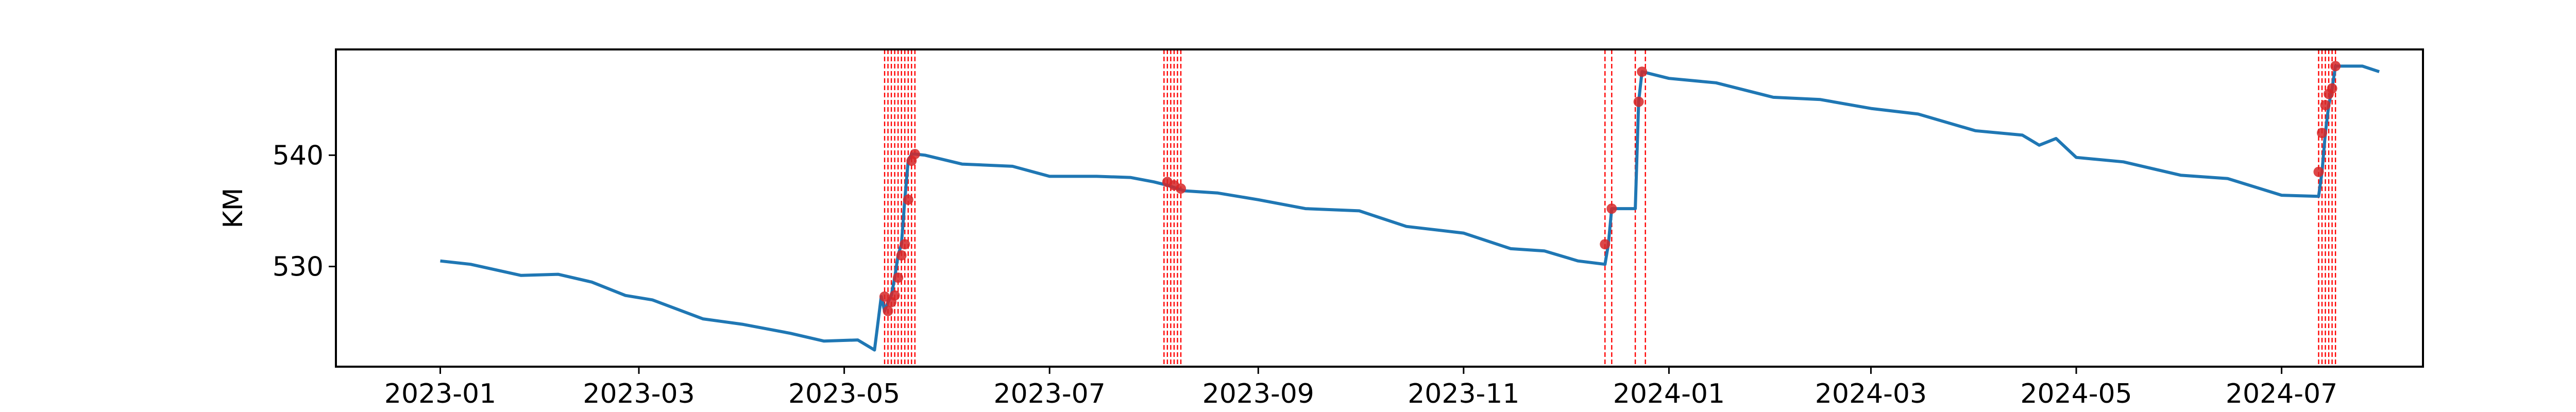 This screenshot has height=412, width=2576. Describe the element at coordinates (1871, 394) in the screenshot. I see `x-tick-label: 2024-03` at that location.